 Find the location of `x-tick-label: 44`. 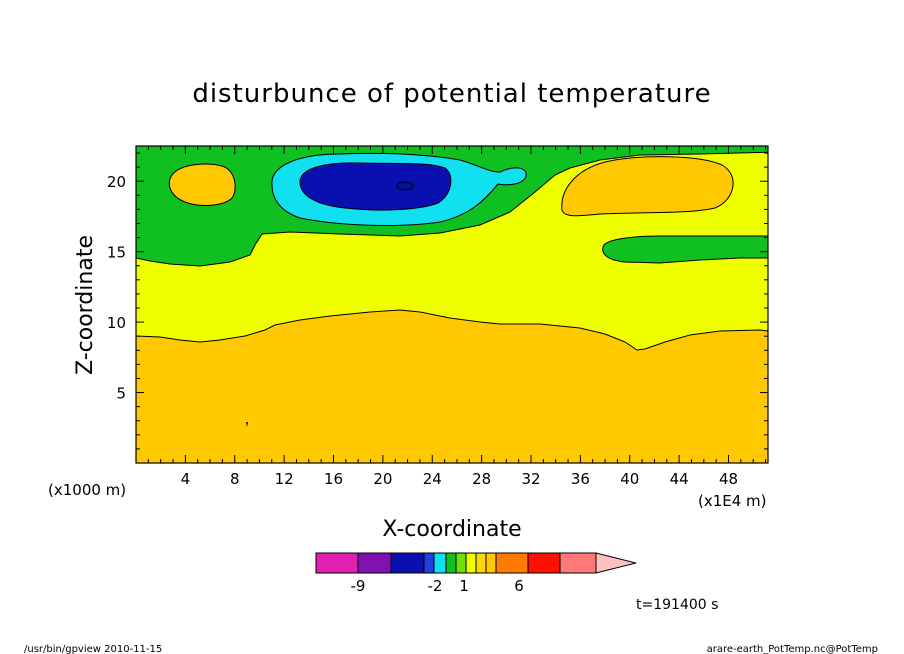

x-tick-label: 44 is located at coordinates (679, 479).